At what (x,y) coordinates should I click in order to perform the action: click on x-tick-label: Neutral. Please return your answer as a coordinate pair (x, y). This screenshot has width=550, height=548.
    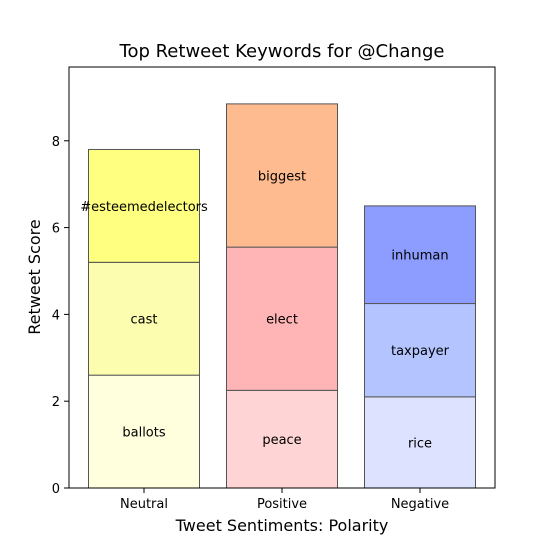
    Looking at the image, I should click on (144, 504).